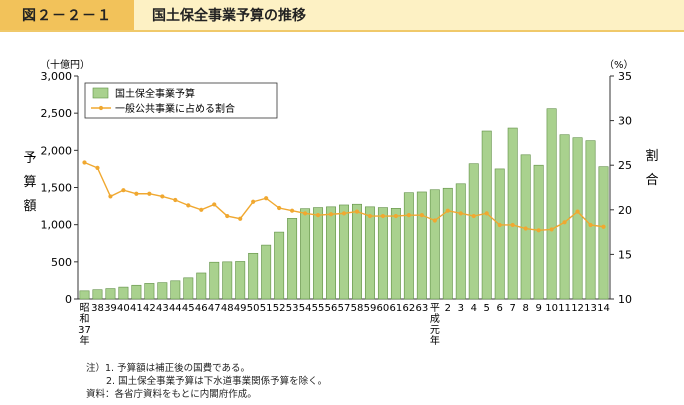  What do you see at coordinates (651, 180) in the screenshot?
I see `right-axis-title-char: 合` at bounding box center [651, 180].